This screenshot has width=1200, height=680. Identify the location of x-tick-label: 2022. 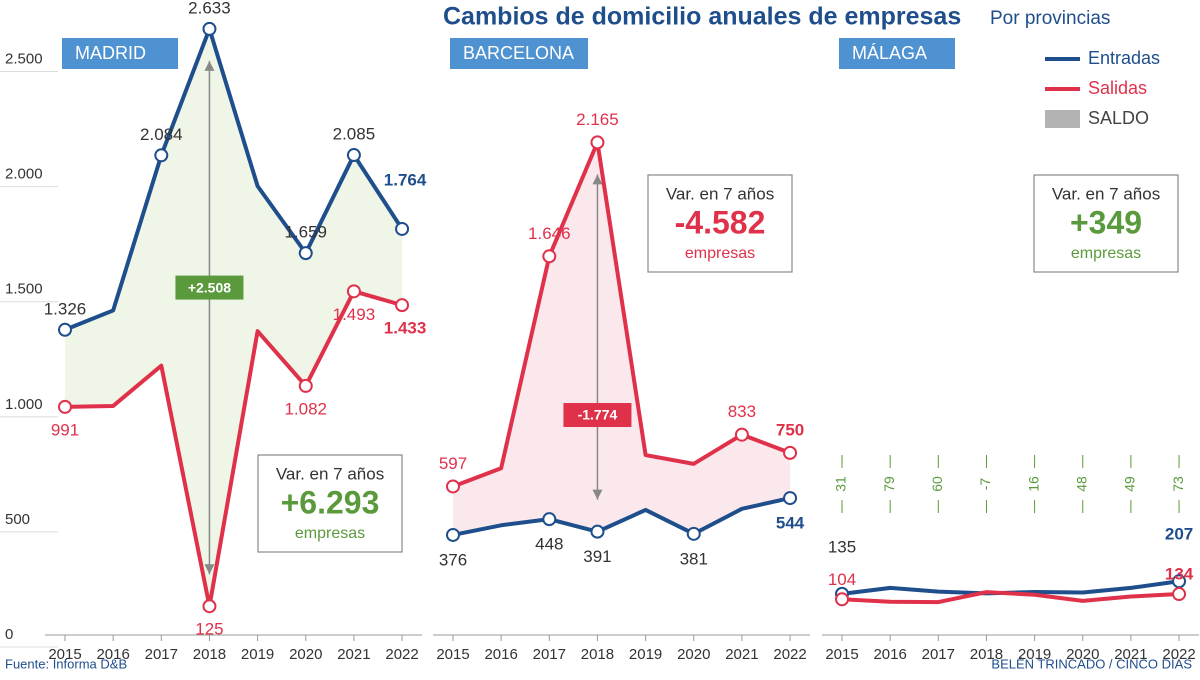
(789, 654).